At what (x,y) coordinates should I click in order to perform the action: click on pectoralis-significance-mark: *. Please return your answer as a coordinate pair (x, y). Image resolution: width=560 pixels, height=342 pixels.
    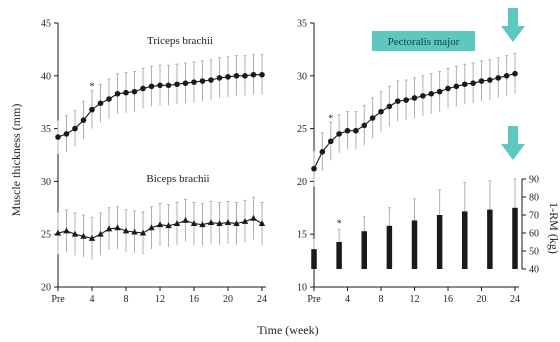
    Looking at the image, I should click on (330, 118).